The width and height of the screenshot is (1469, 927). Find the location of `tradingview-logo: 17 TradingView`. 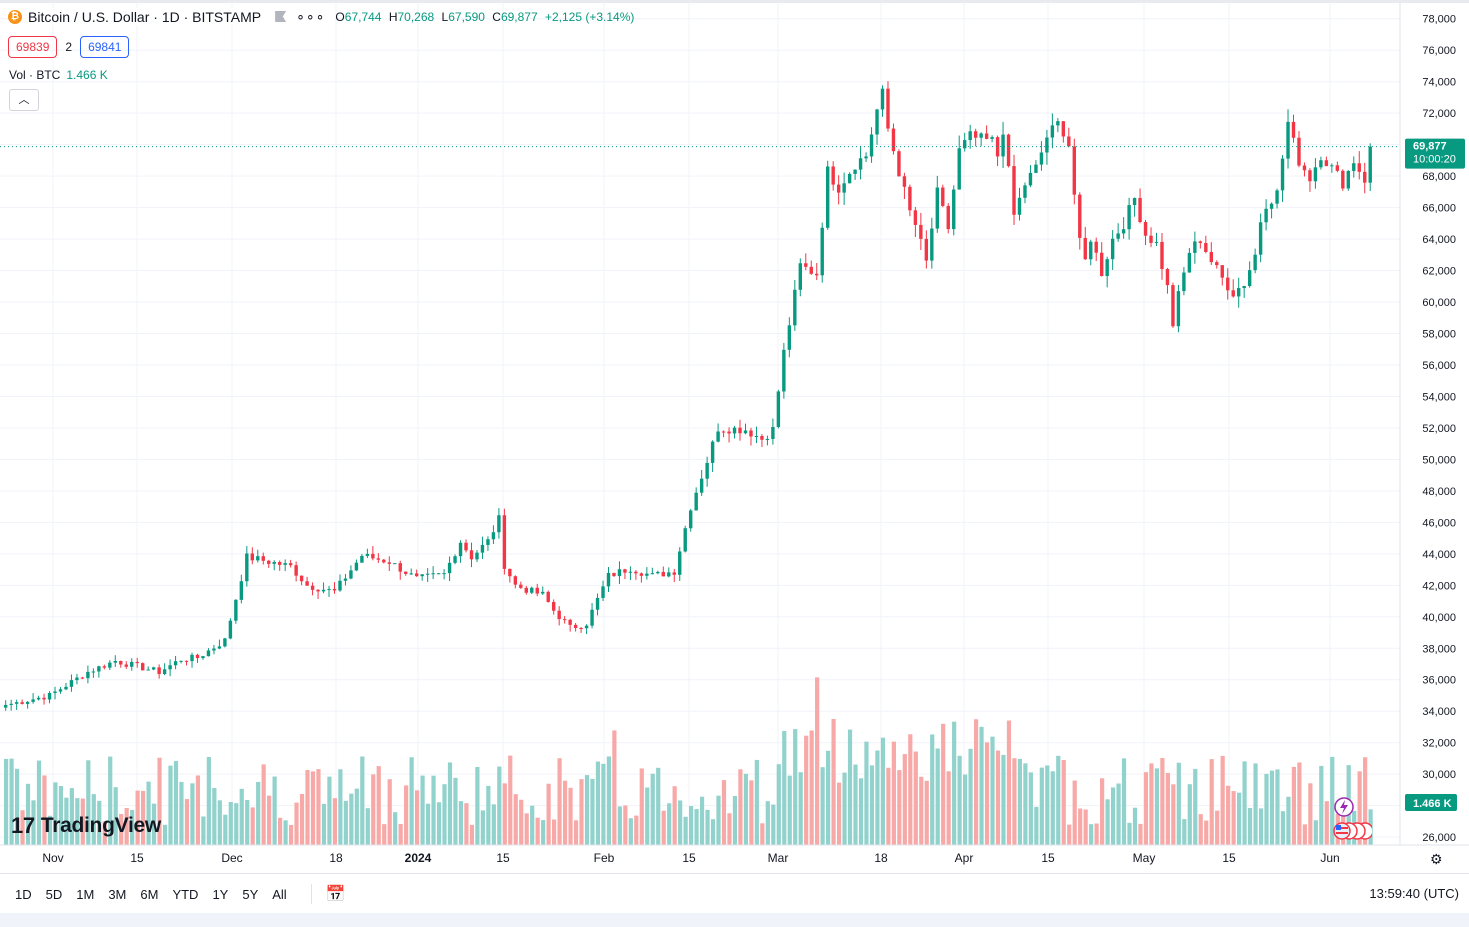

tradingview-logo: 17 TradingView is located at coordinates (86, 826).